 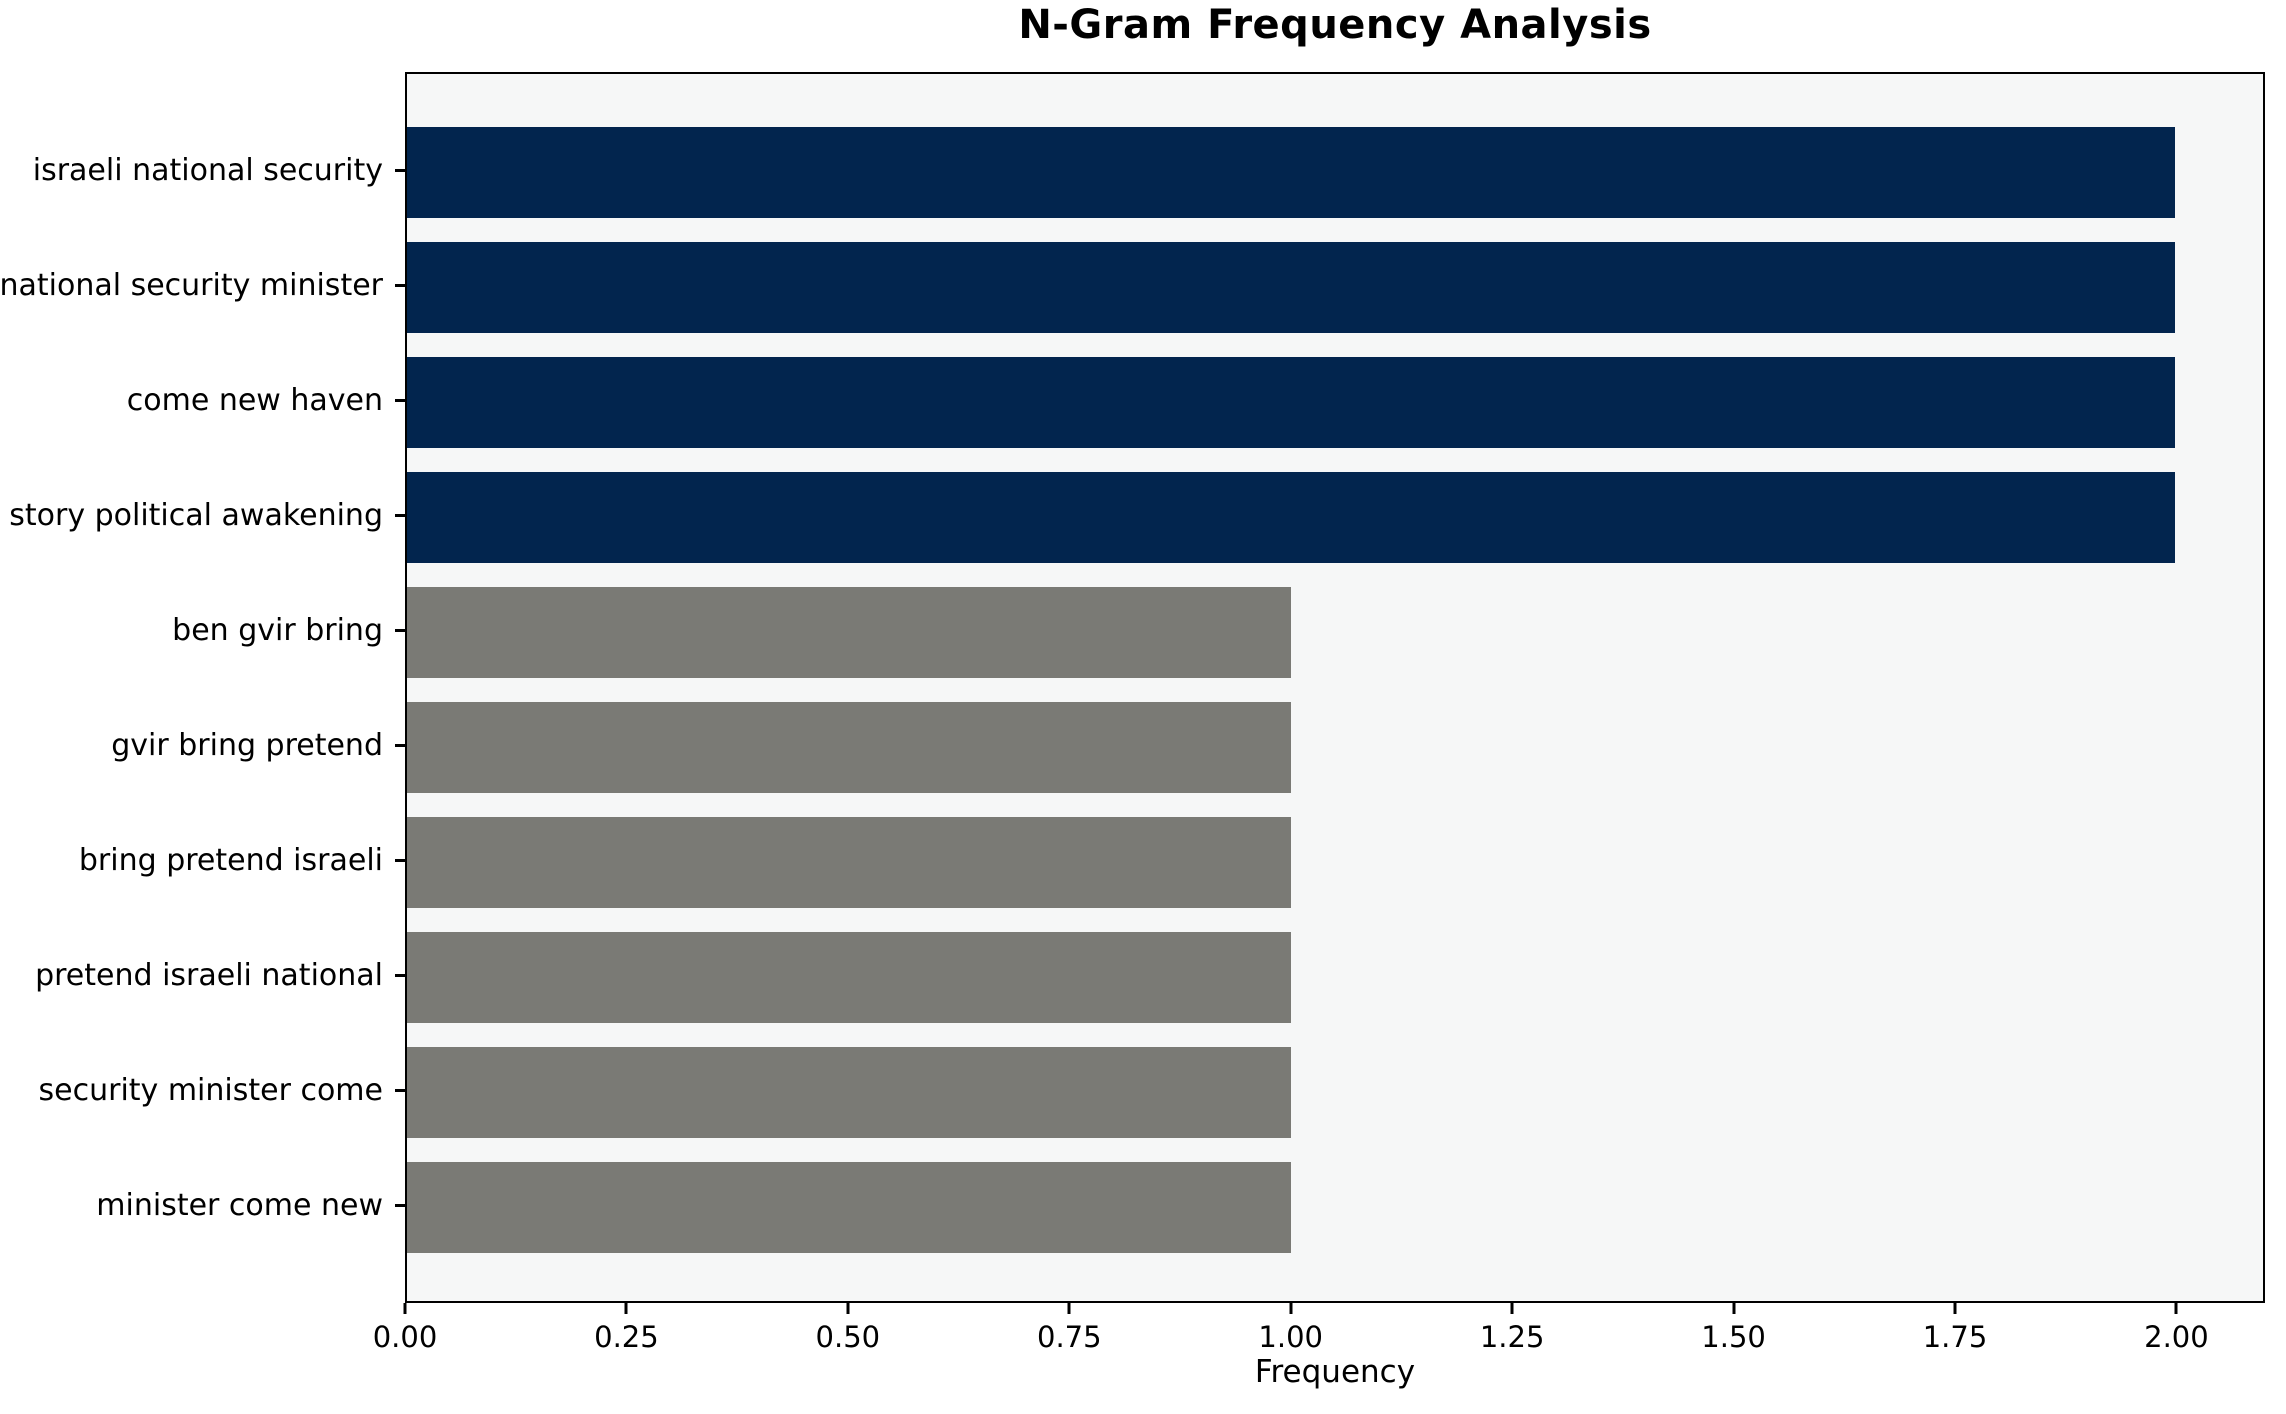 What do you see at coordinates (247, 745) in the screenshot?
I see `y-tick-label: gvir bring pretend` at bounding box center [247, 745].